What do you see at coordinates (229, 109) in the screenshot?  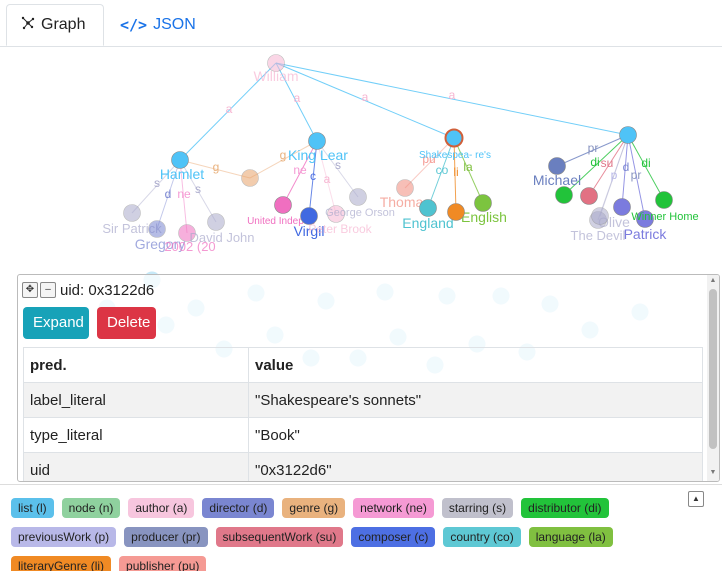 I see `edge-label: a` at bounding box center [229, 109].